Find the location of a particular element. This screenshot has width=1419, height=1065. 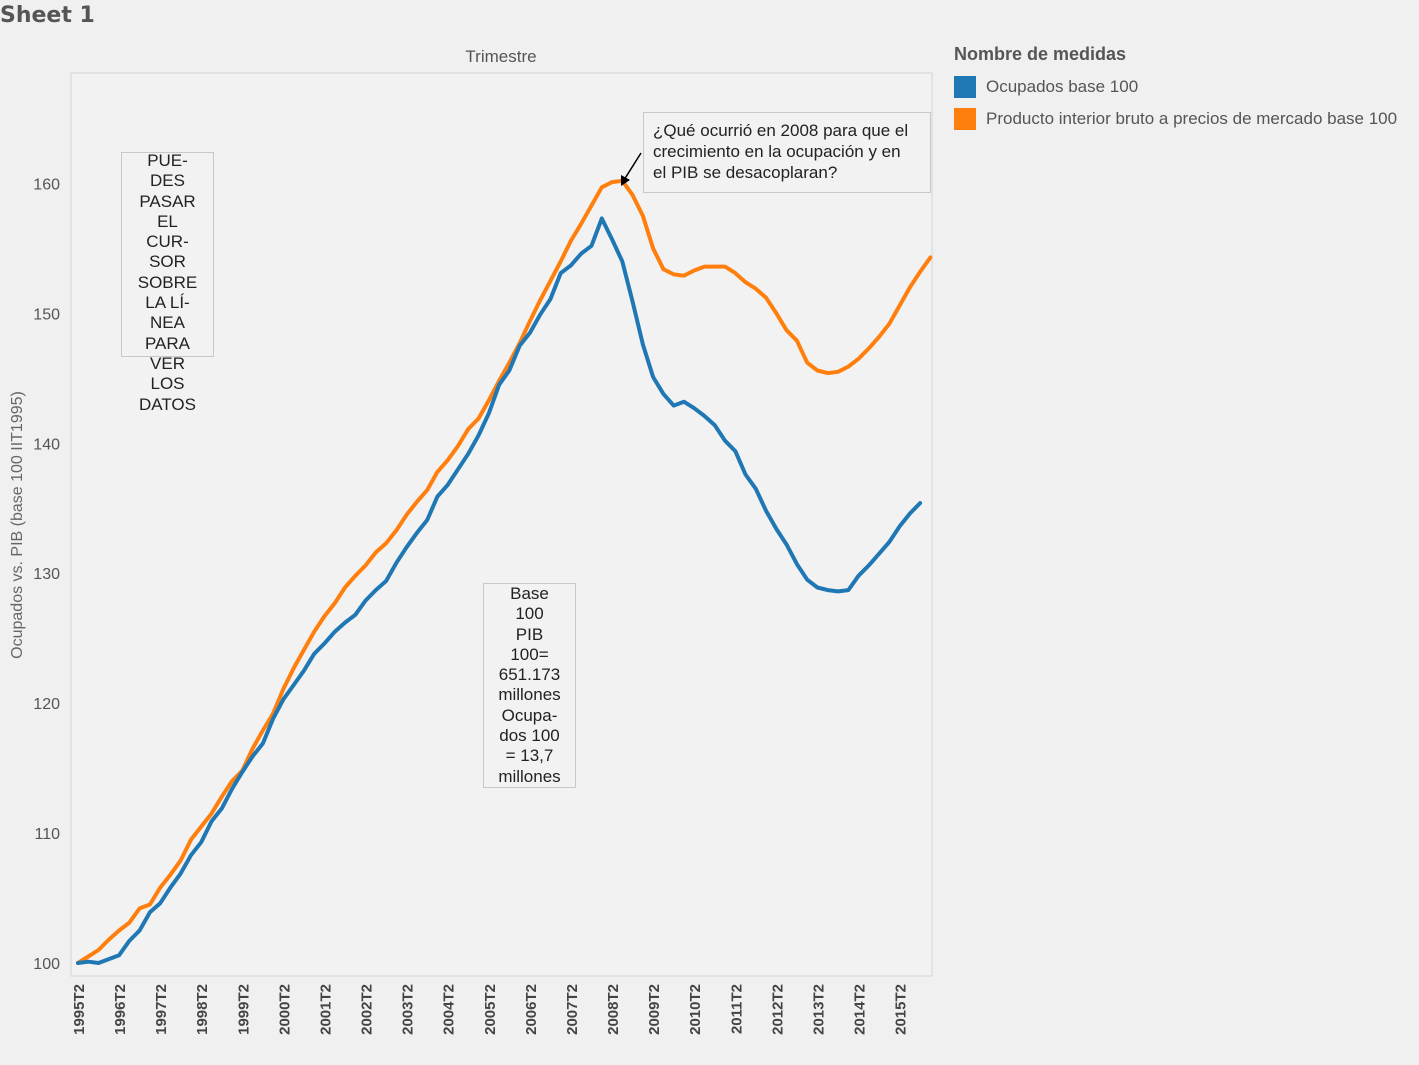

x-tick-label: 2008T2 is located at coordinates (613, 1009).